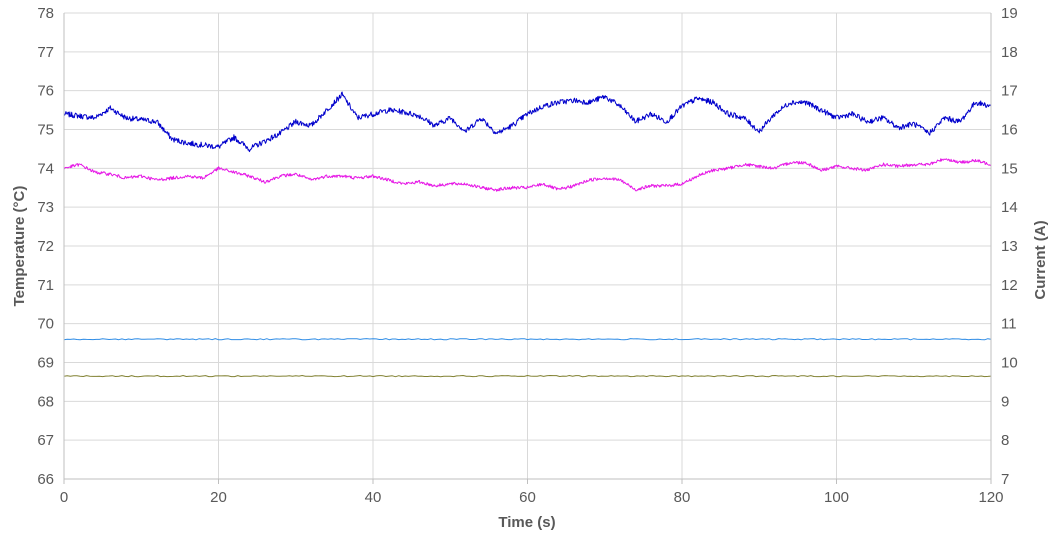 The height and width of the screenshot is (540, 1056). What do you see at coordinates (45, 440) in the screenshot?
I see `y-tick-label: 67` at bounding box center [45, 440].